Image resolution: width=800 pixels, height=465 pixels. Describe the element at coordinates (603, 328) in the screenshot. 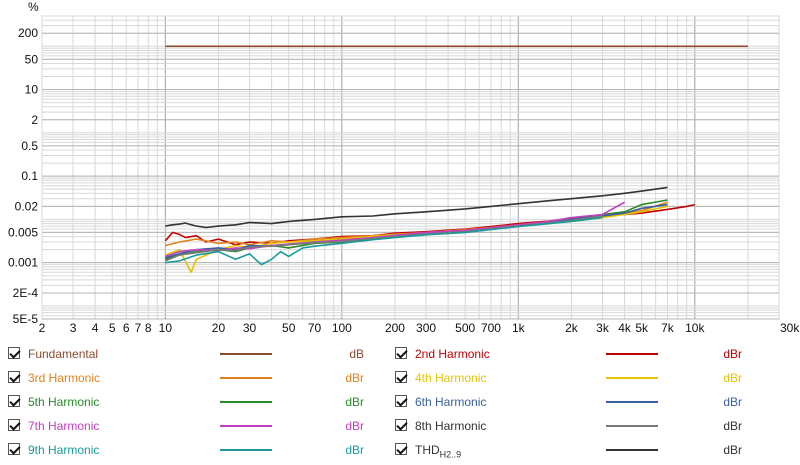

I see `x-tick-label: 3k` at that location.